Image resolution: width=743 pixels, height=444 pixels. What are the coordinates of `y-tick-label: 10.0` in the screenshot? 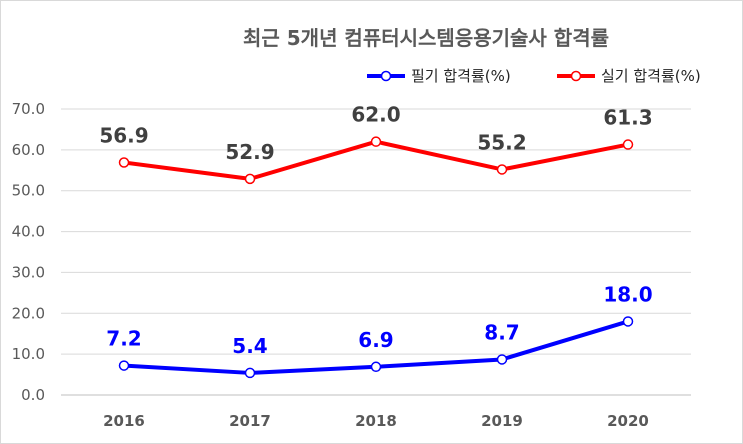 It's located at (28, 354).